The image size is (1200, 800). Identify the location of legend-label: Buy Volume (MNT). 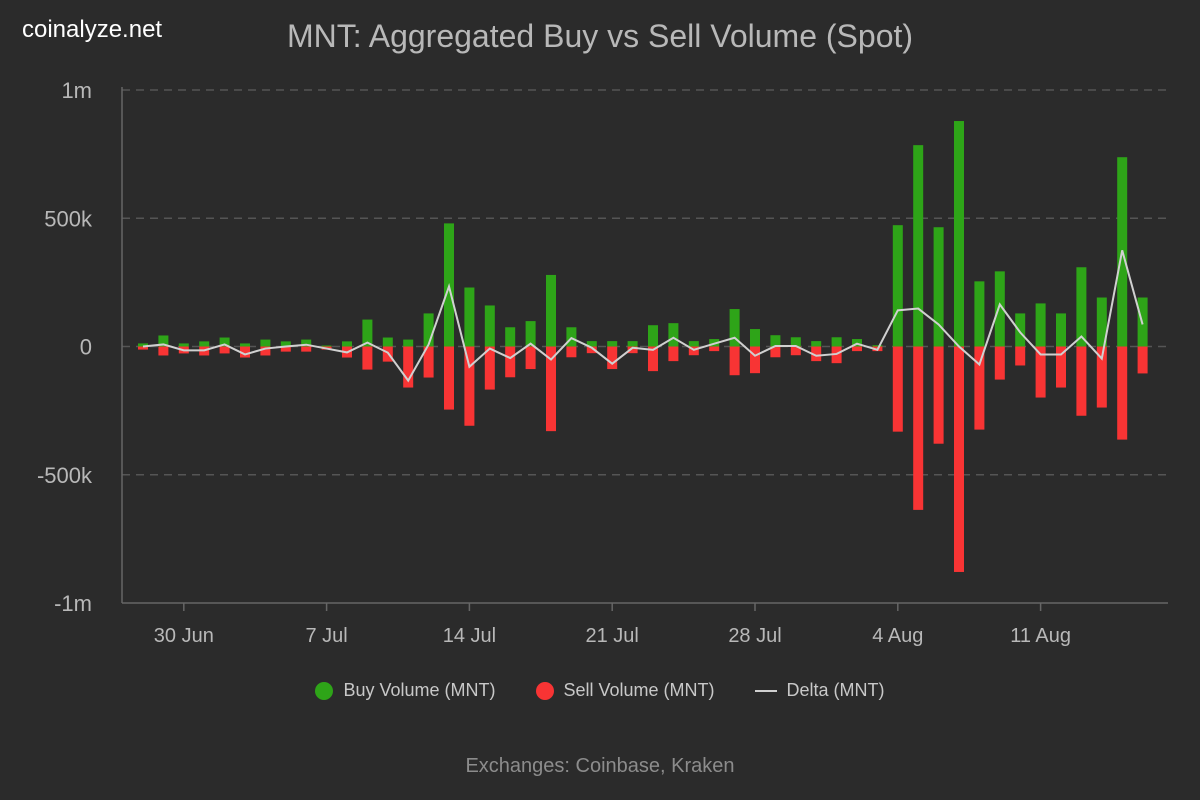
(419, 690).